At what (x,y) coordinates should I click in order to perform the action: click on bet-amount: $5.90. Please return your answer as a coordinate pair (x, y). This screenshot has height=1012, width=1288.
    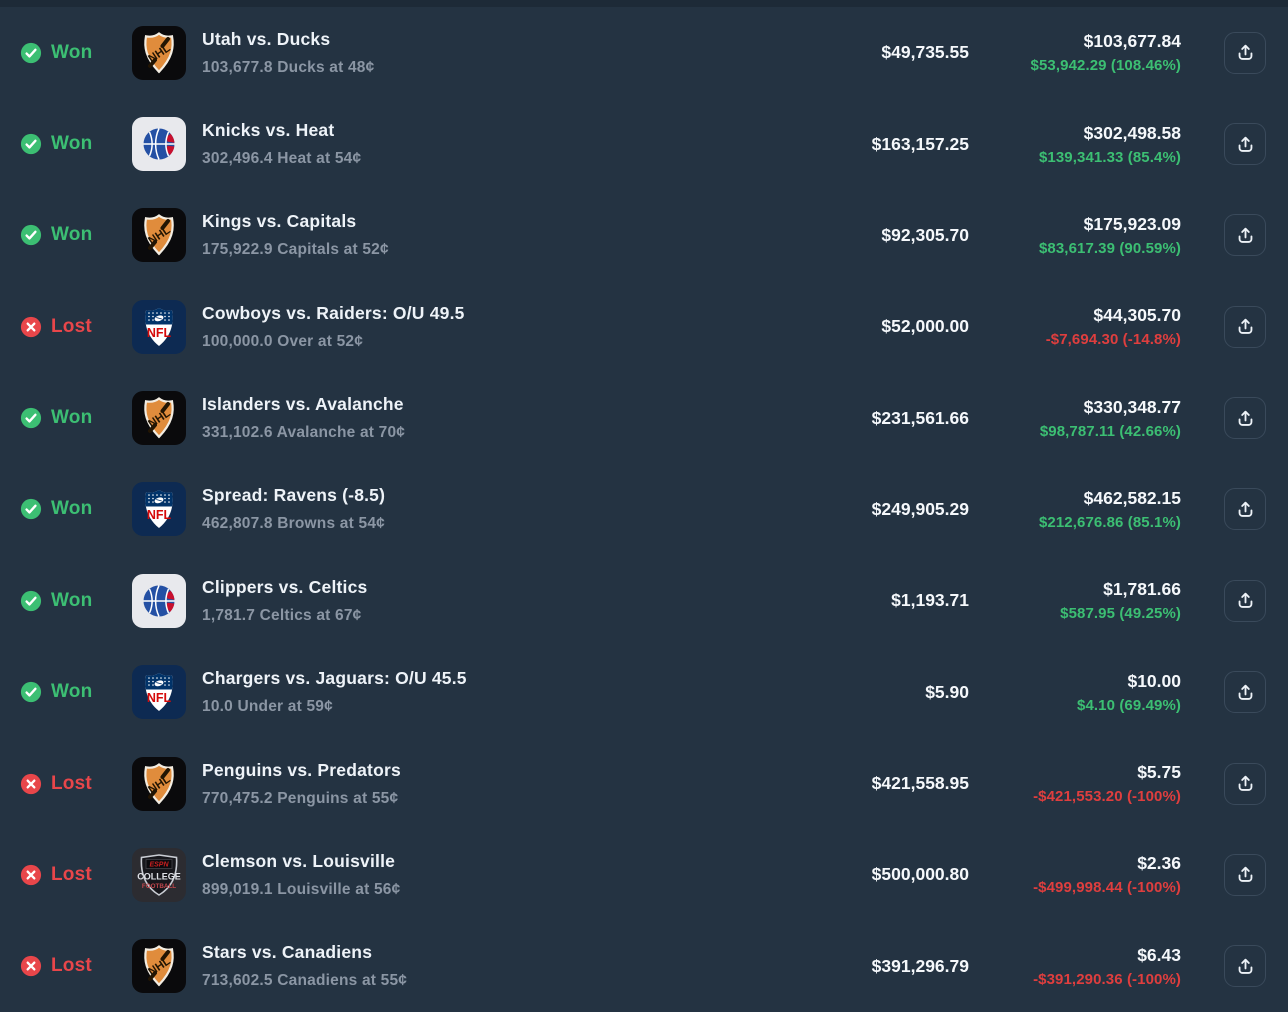
    Looking at the image, I should click on (947, 691).